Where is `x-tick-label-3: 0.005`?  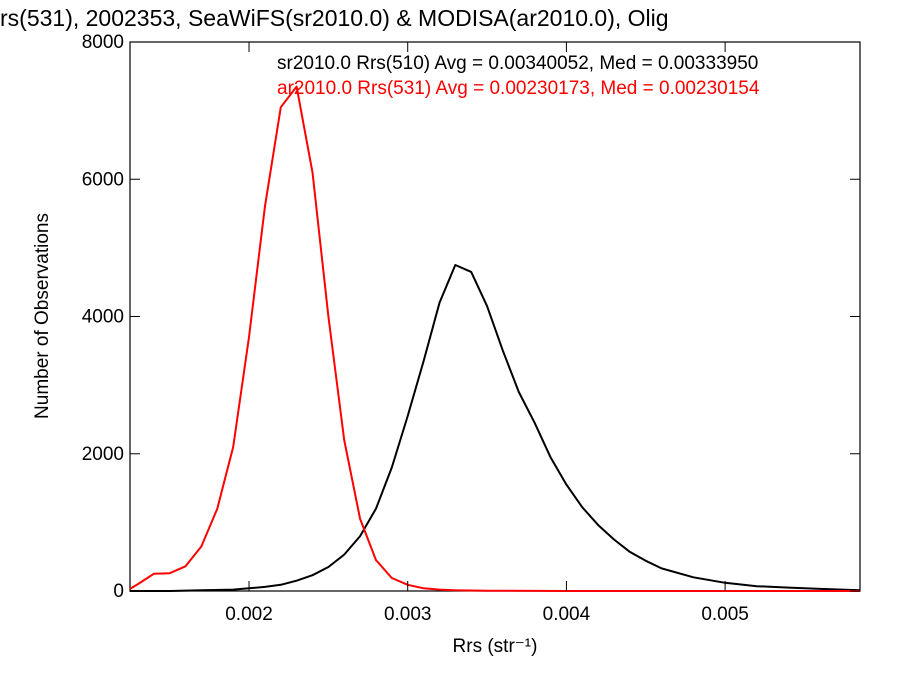 x-tick-label-3: 0.005 is located at coordinates (725, 614).